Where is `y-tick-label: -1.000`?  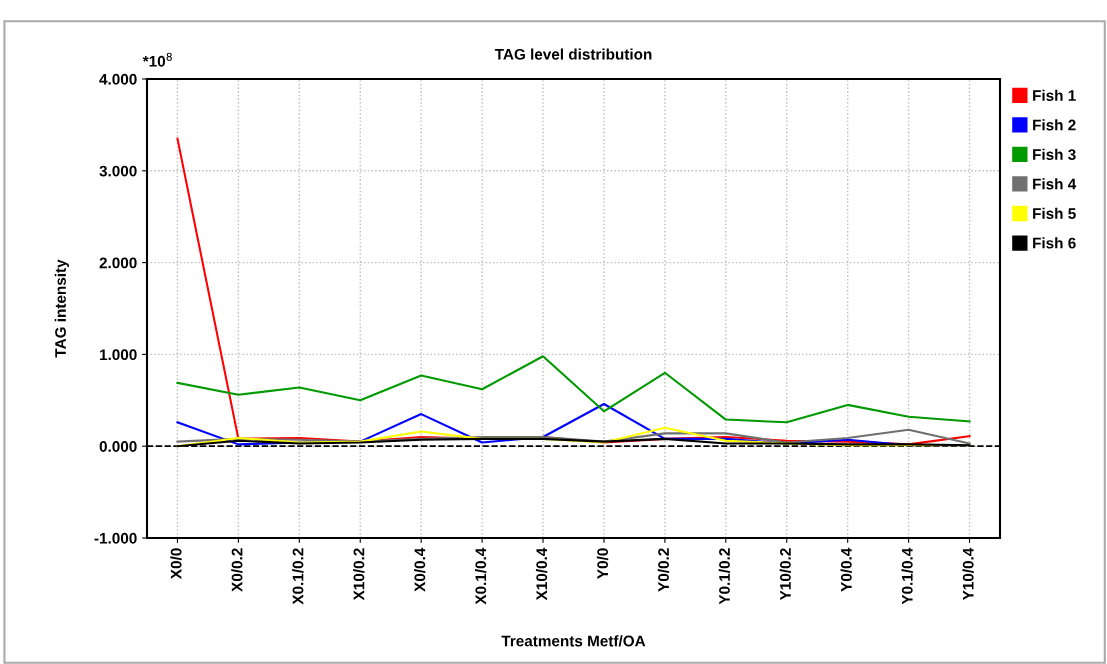 y-tick-label: -1.000 is located at coordinates (115, 538).